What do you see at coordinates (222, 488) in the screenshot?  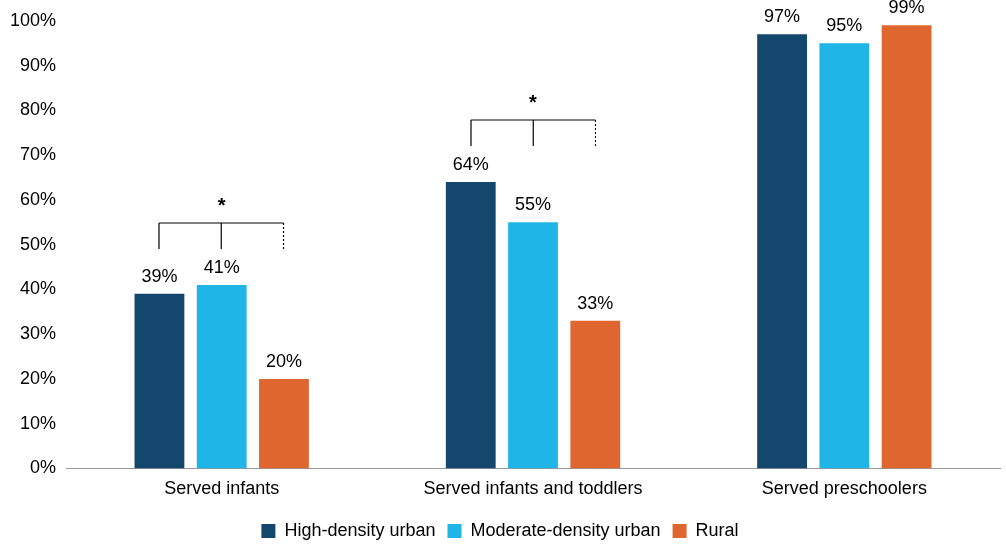 I see `x-tick-label: Served infants` at bounding box center [222, 488].